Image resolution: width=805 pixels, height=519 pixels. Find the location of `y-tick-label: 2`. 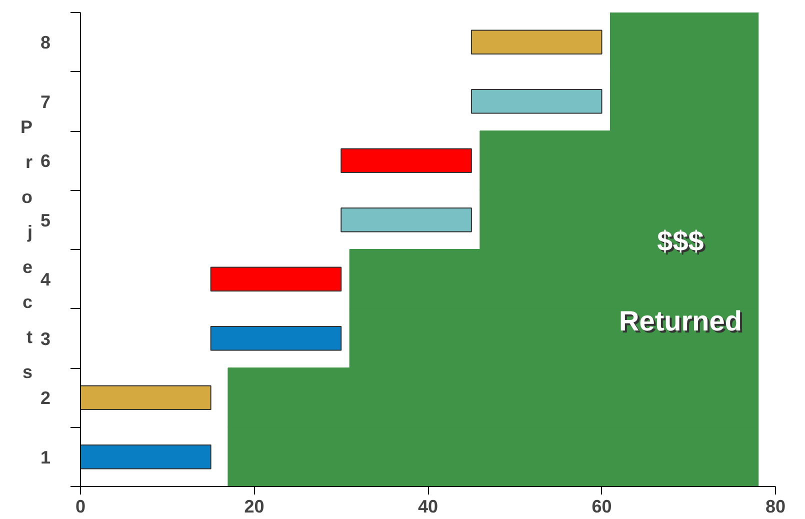

y-tick-label: 2 is located at coordinates (45, 398).